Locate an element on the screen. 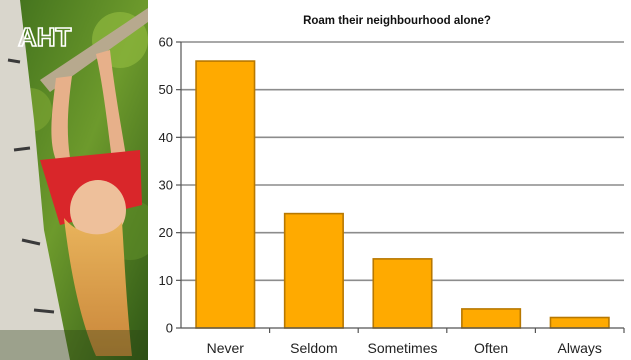  y-tick-label: 40 is located at coordinates (166, 137).